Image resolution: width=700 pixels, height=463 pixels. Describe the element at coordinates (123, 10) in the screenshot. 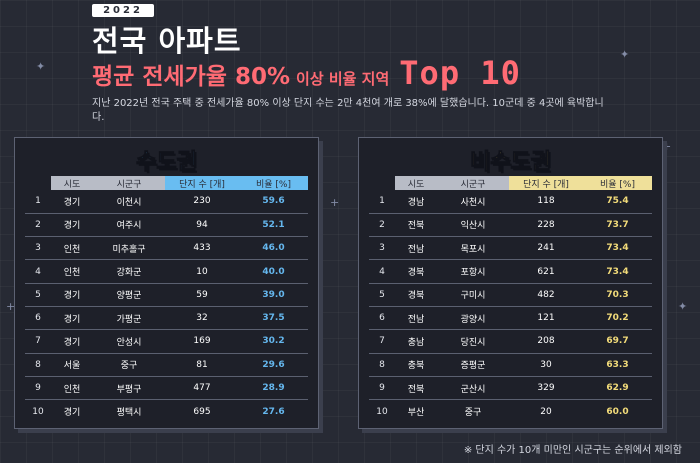

I see `year-badge: 2022` at that location.